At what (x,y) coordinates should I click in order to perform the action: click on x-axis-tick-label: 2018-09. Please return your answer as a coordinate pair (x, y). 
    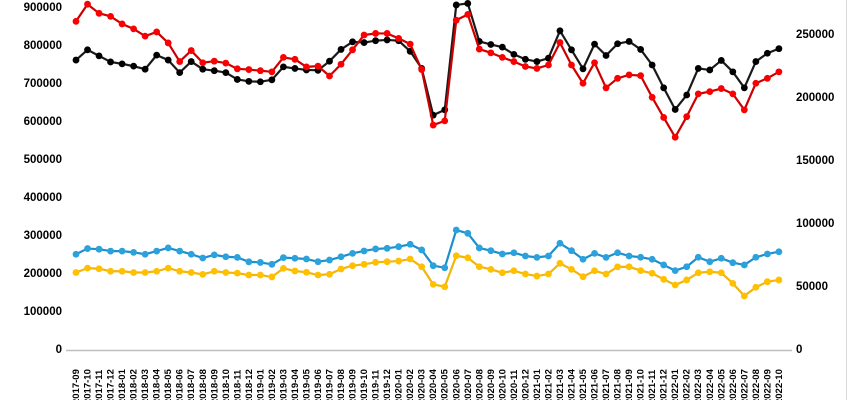
    Looking at the image, I should click on (214, 384).